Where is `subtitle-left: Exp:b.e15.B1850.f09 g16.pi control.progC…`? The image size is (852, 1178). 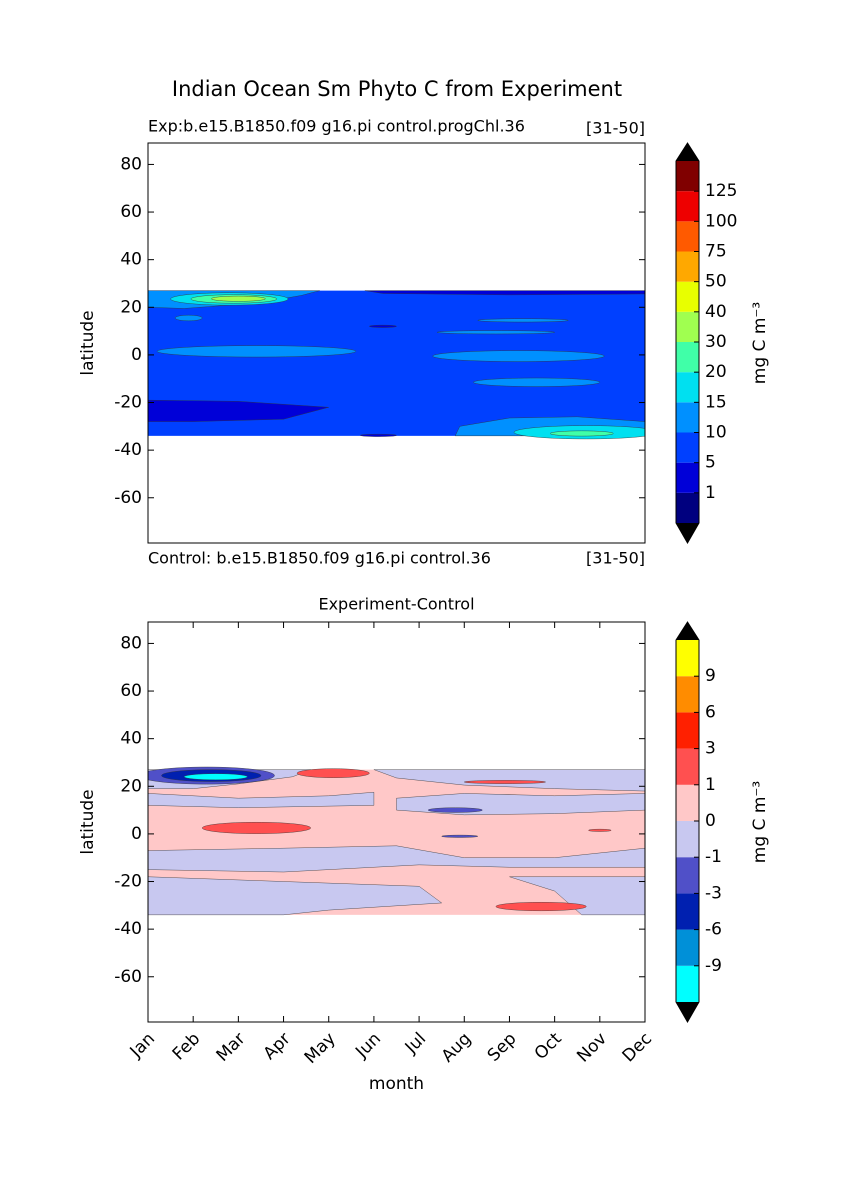 subtitle-left: Exp:b.e15.B1850.f09 g16.pi control.progC… is located at coordinates (336, 126).